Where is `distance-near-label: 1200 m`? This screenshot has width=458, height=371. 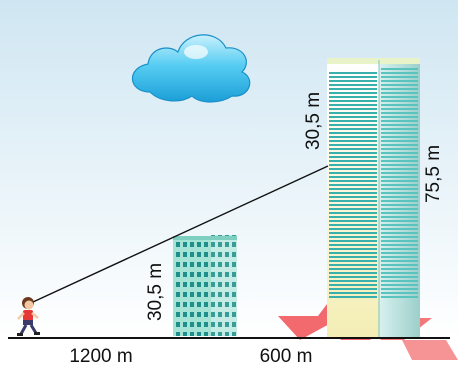
distance-near-label: 1200 m is located at coordinates (100, 356).